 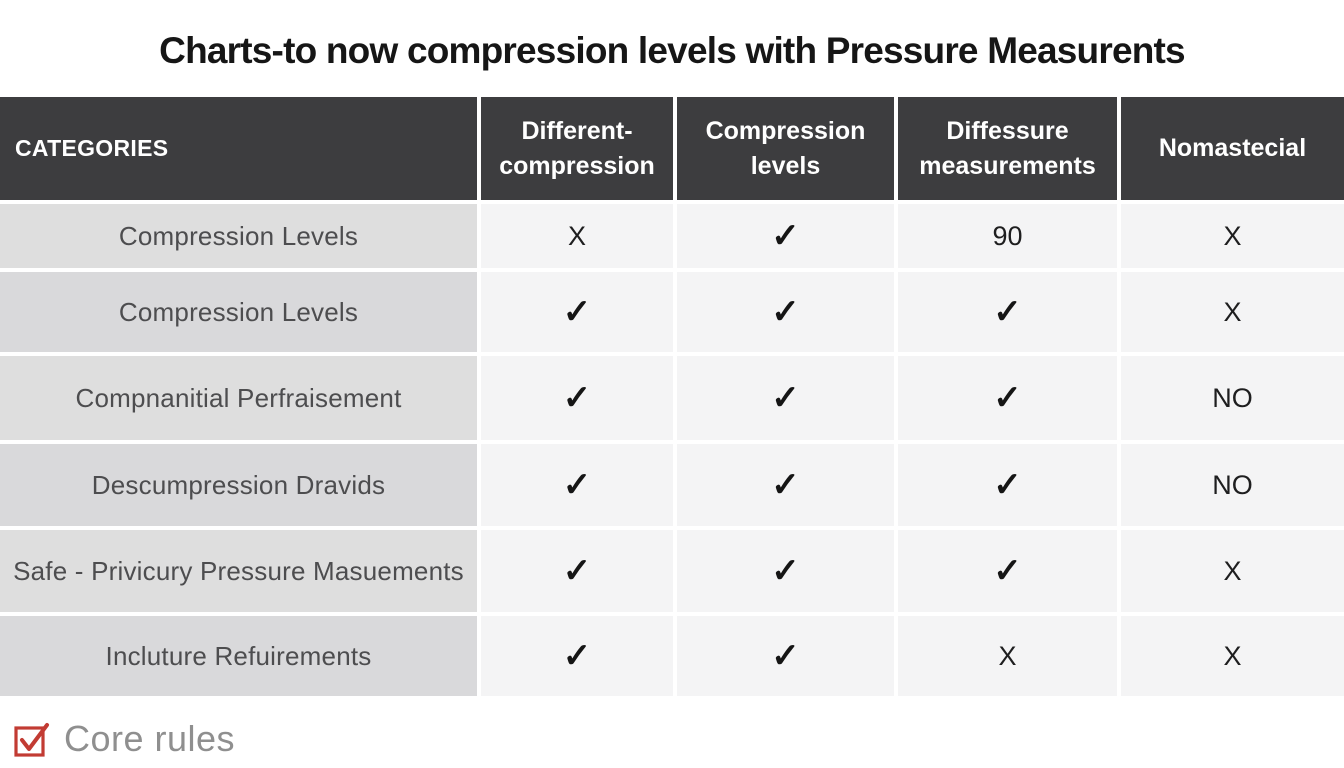 I want to click on table-row: Incluture Refuirements ✓ ✓ X X, so click(x=672, y=656).